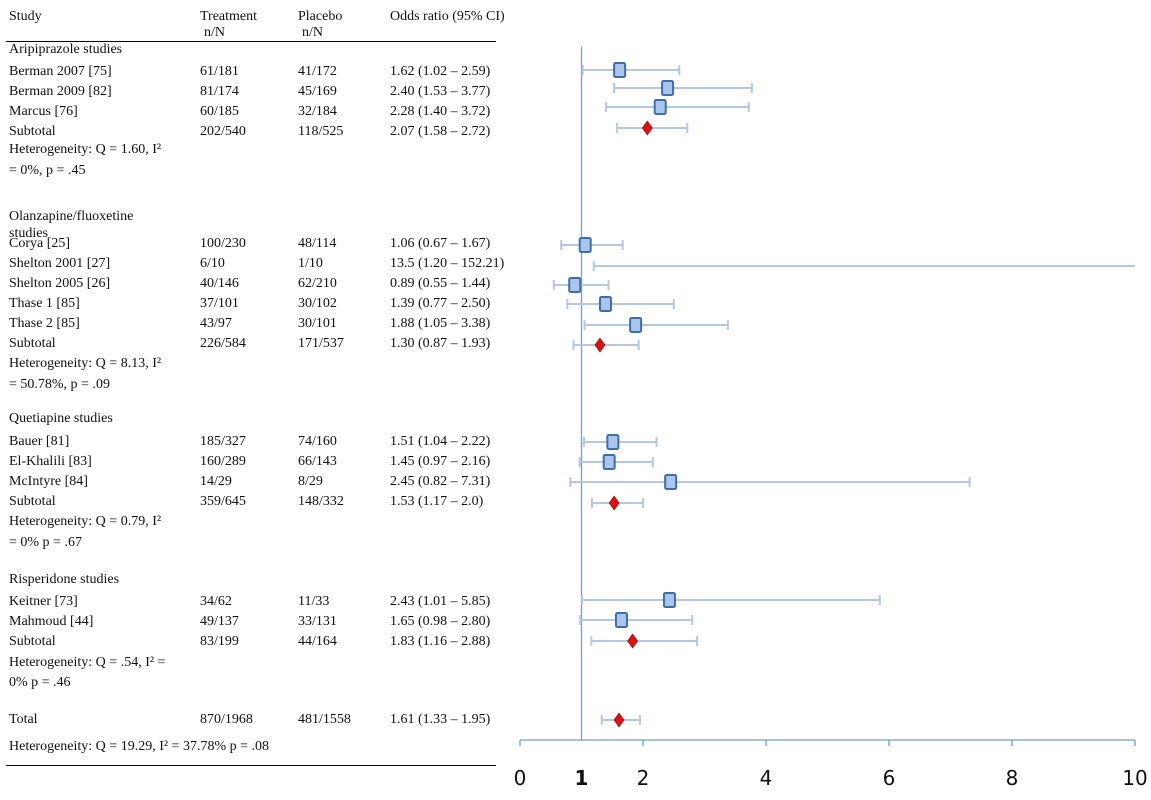 This screenshot has width=1151, height=800. Describe the element at coordinates (85, 149) in the screenshot. I see `heterogeneity-text: Heterogeneity: Q = 1.60, I²` at that location.